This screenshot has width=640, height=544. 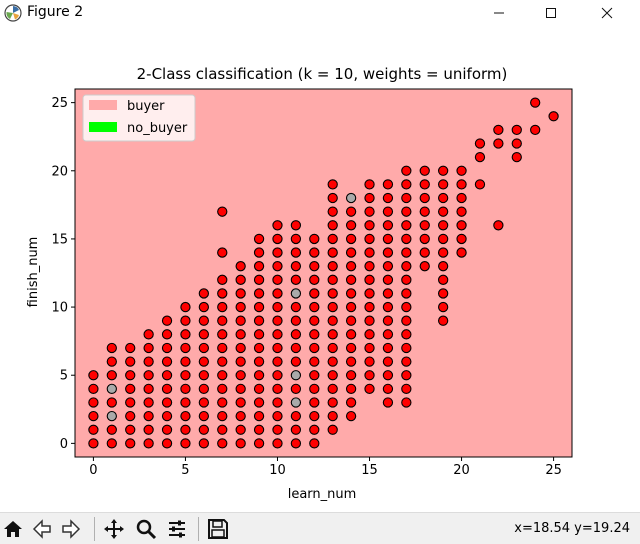 I want to click on back-button, so click(x=42, y=529).